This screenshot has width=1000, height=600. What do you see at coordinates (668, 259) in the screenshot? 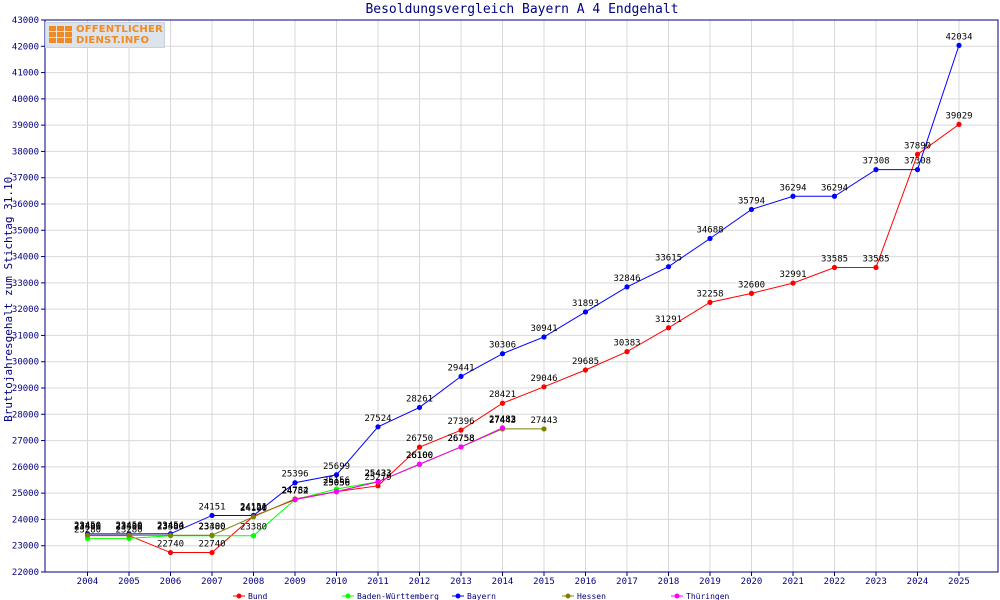
I see `data-label-bayern: 33615` at bounding box center [668, 259].